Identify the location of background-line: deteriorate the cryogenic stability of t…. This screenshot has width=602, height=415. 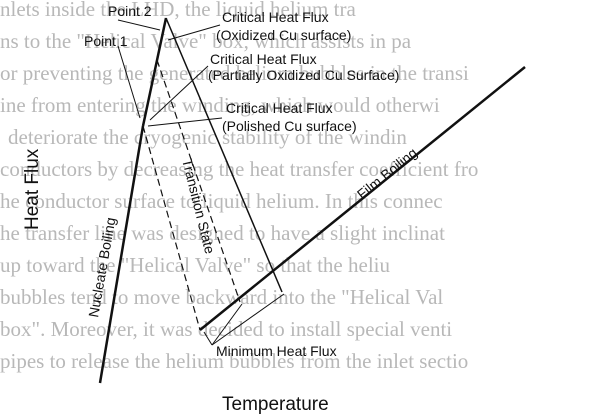
(207, 137).